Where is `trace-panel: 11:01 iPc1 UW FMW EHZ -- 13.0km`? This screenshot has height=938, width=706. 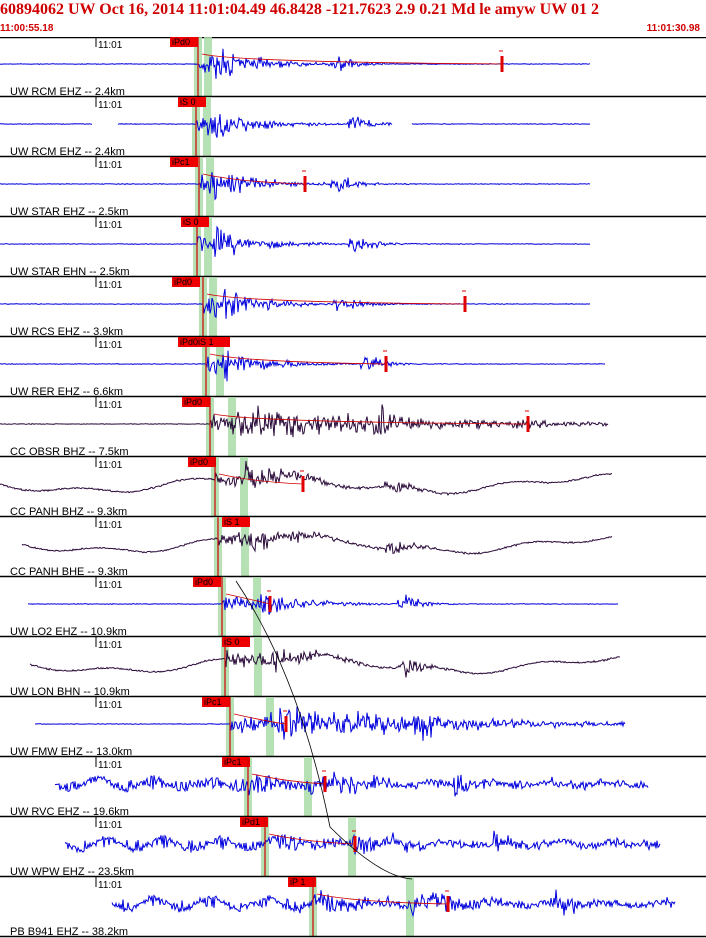
trace-panel: 11:01 iPc1 UW FMW EHZ -- 13.0km is located at coordinates (353, 727).